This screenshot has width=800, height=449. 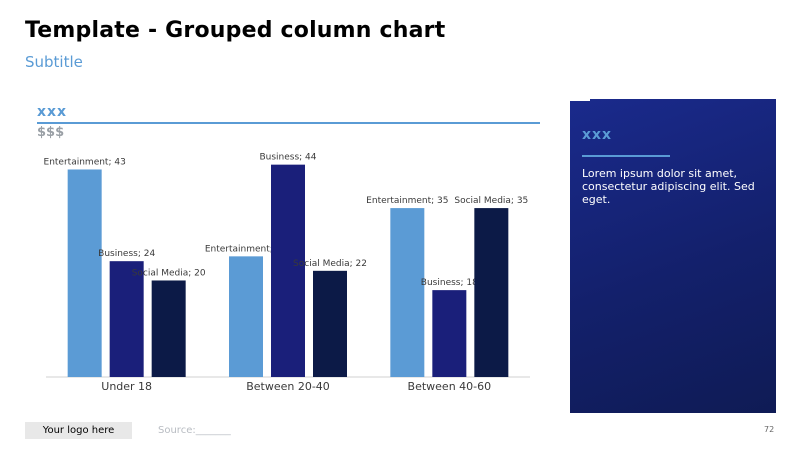 I want to click on side-panel-title: xxx, so click(x=597, y=135).